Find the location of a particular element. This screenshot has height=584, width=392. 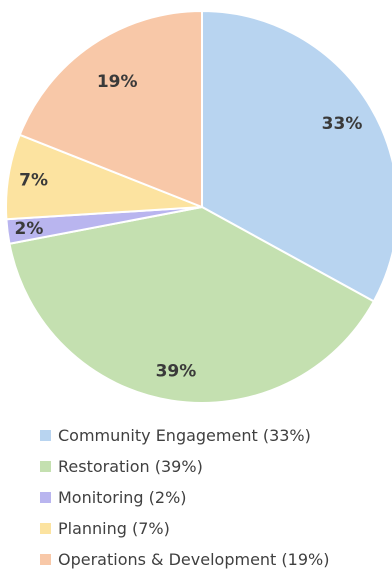

legend-item: Restoration (39%) is located at coordinates (184, 466).